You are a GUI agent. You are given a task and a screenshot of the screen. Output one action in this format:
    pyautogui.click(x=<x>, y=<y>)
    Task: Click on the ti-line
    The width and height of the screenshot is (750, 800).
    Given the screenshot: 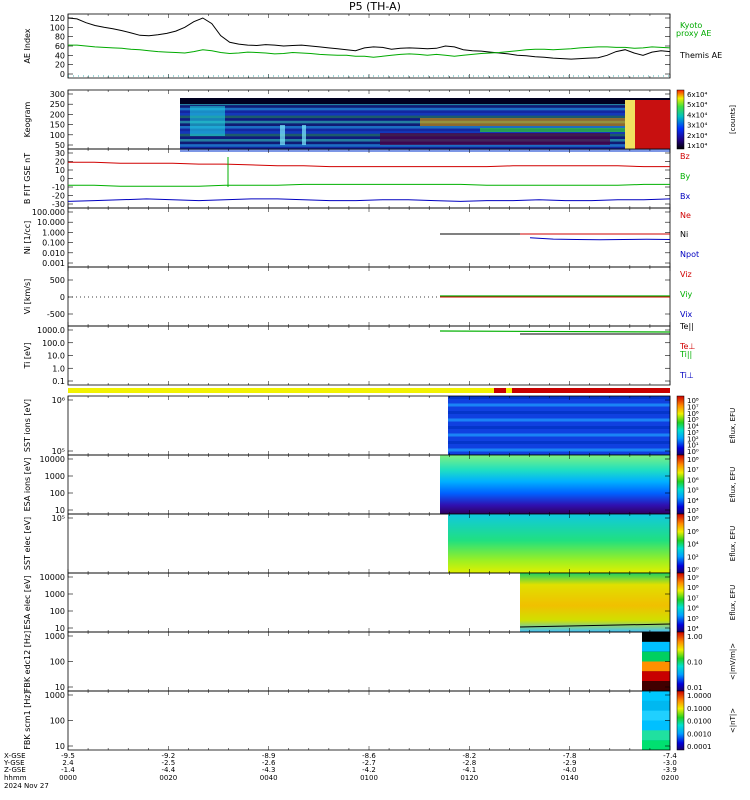 What is the action you would take?
    pyautogui.click(x=555, y=331)
    